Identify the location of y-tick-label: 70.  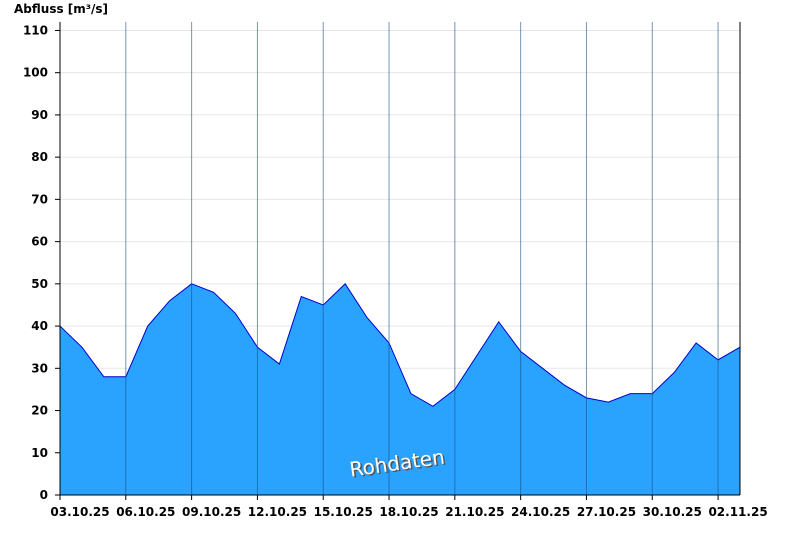
(39, 199).